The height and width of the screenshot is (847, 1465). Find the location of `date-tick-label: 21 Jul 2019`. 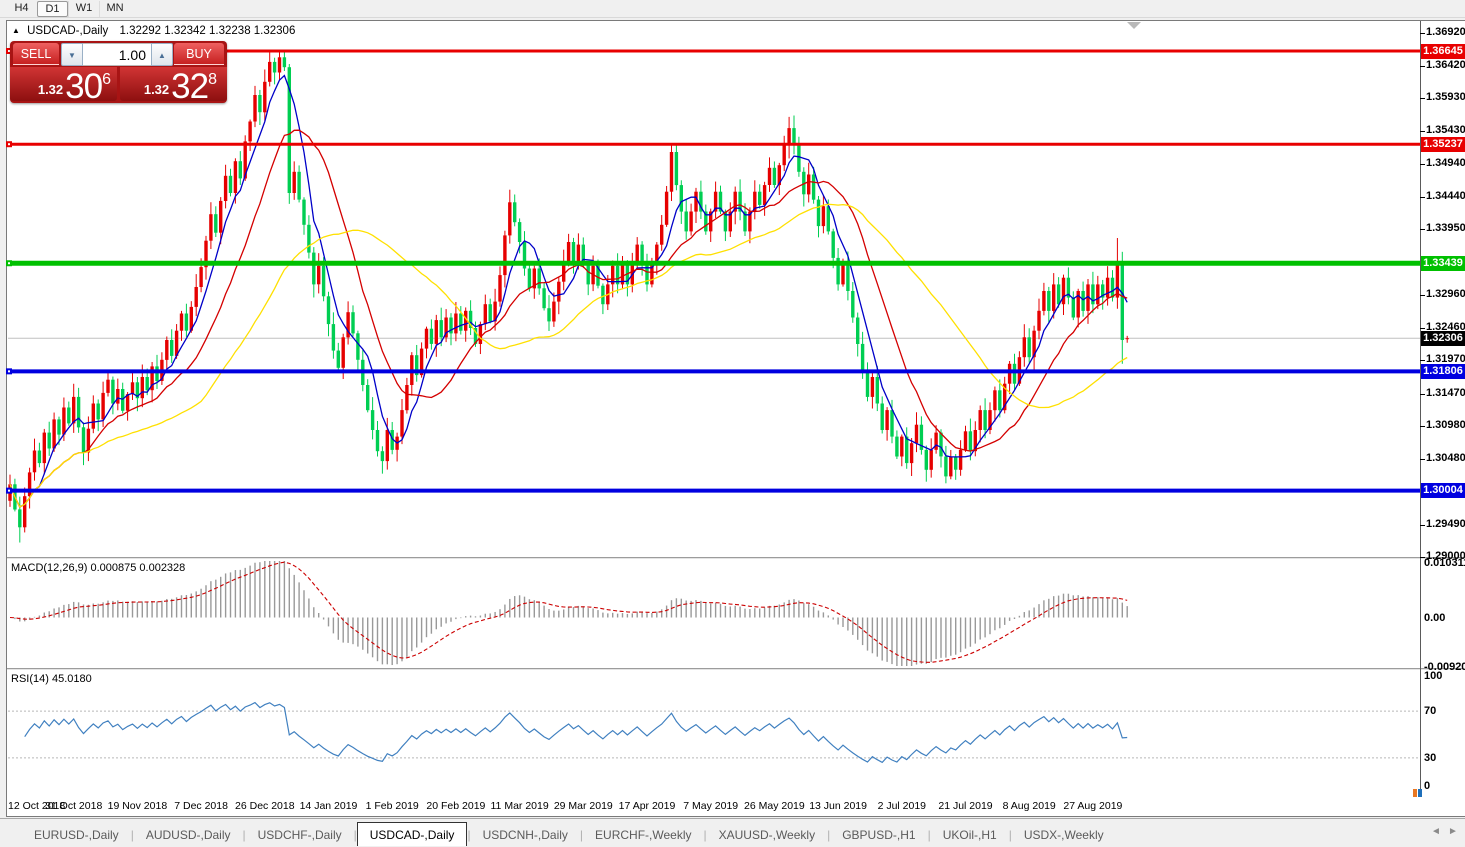

date-tick-label: 21 Jul 2019 is located at coordinates (965, 806).